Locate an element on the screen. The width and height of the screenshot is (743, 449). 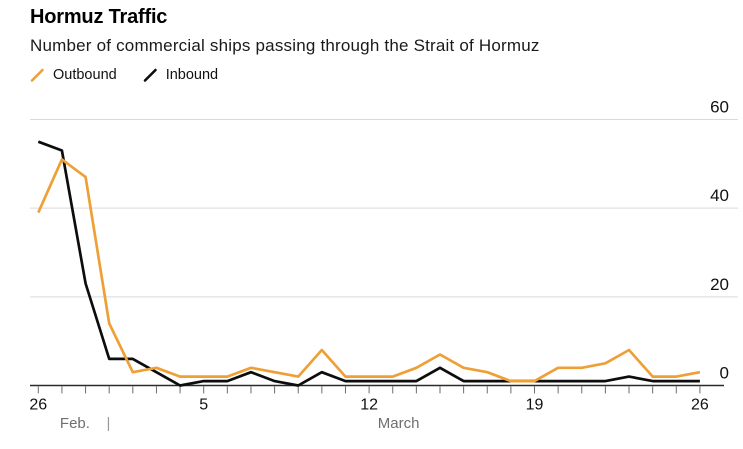
legend-item-inbound: Inbound is located at coordinates (180, 75).